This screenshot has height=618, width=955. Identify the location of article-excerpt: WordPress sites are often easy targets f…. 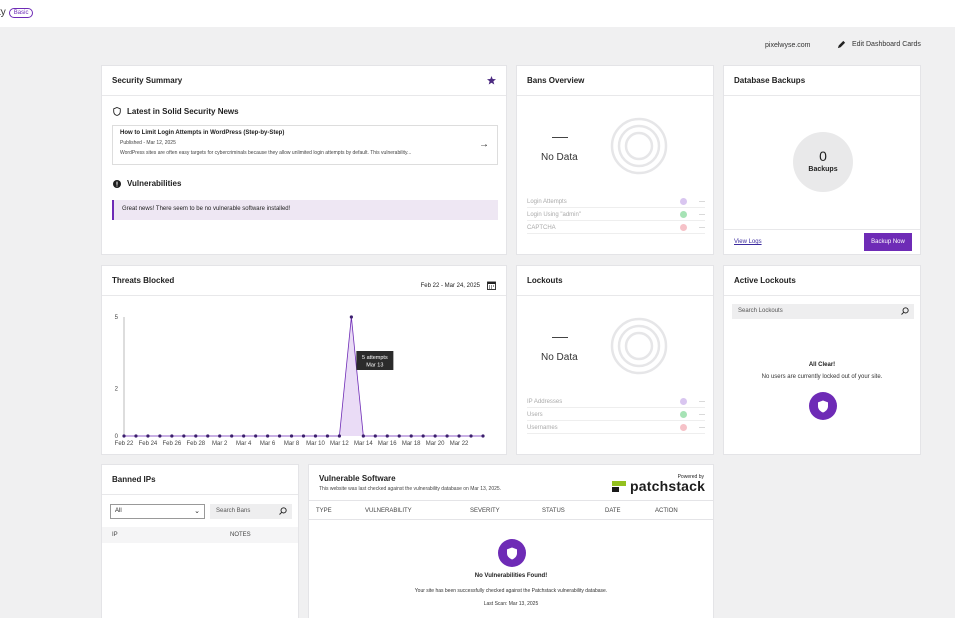
(266, 153).